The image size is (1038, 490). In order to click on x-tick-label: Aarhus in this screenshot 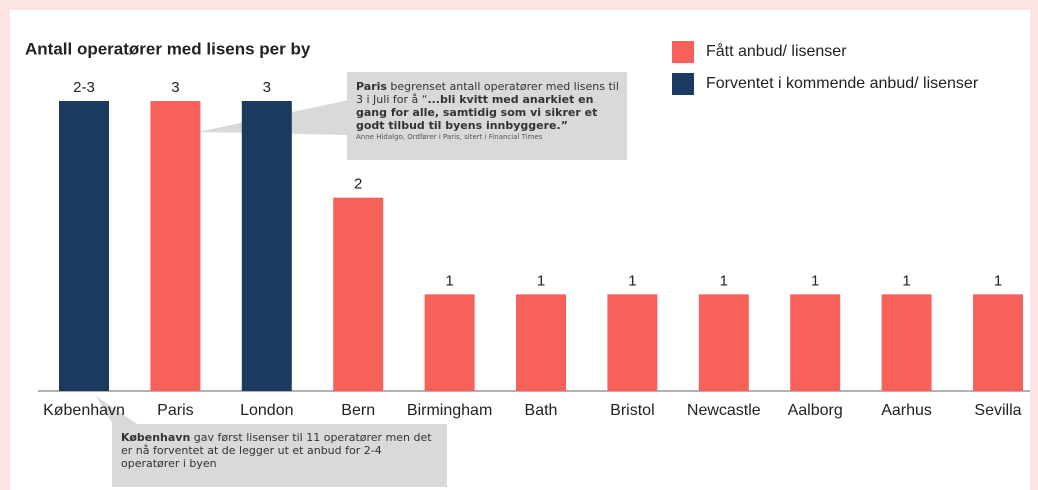, I will do `click(906, 410)`.